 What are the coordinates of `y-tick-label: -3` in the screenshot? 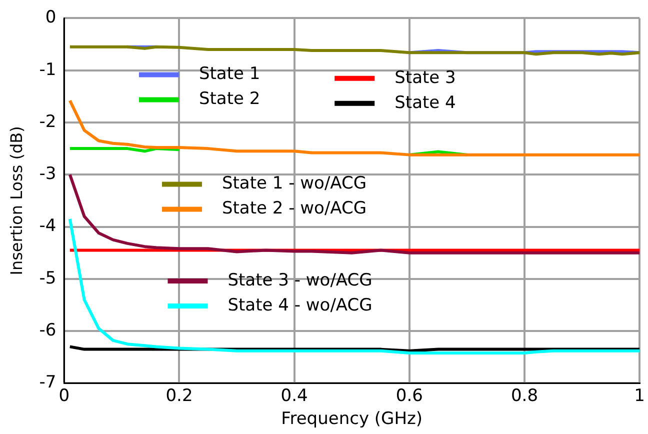 It's located at (47, 174).